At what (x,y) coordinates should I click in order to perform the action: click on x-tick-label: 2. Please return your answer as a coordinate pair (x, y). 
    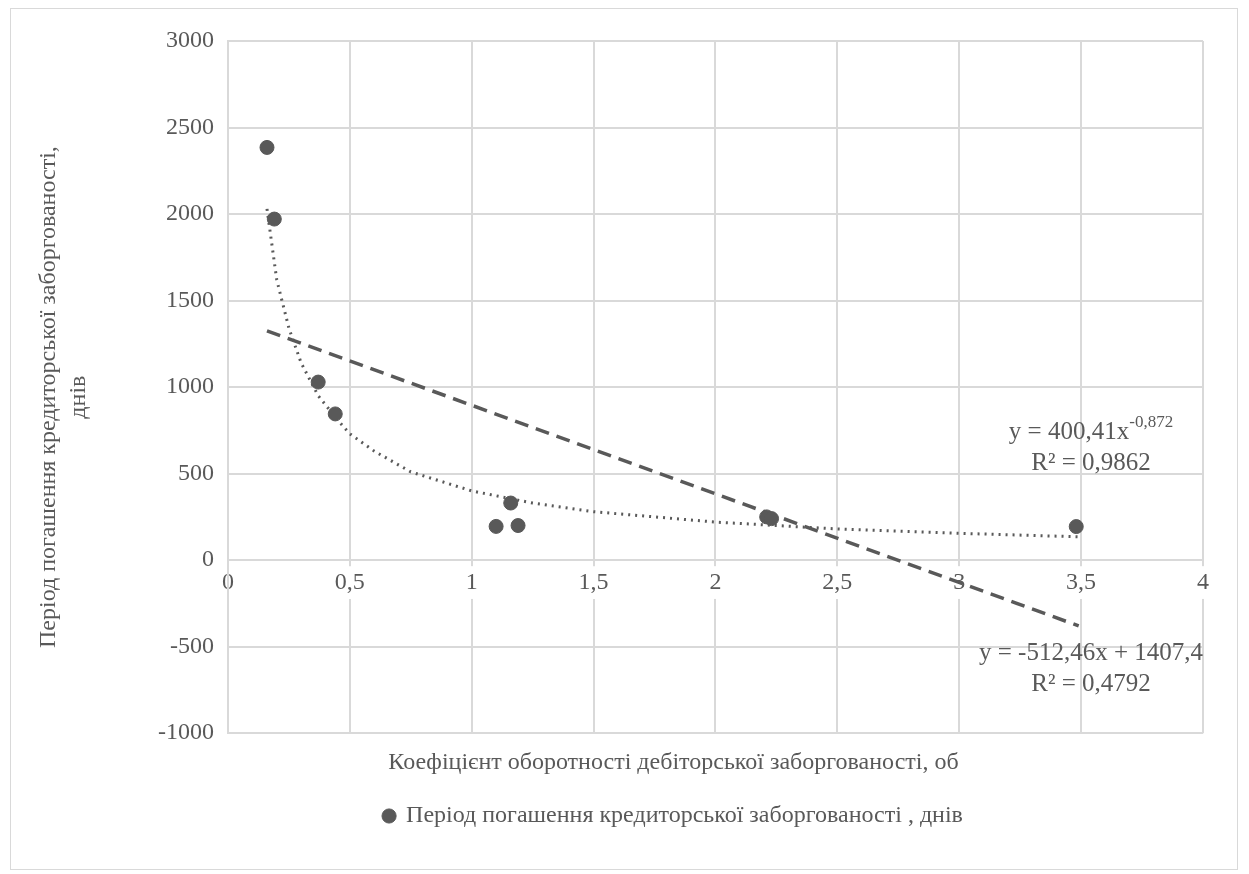
    Looking at the image, I should click on (715, 580).